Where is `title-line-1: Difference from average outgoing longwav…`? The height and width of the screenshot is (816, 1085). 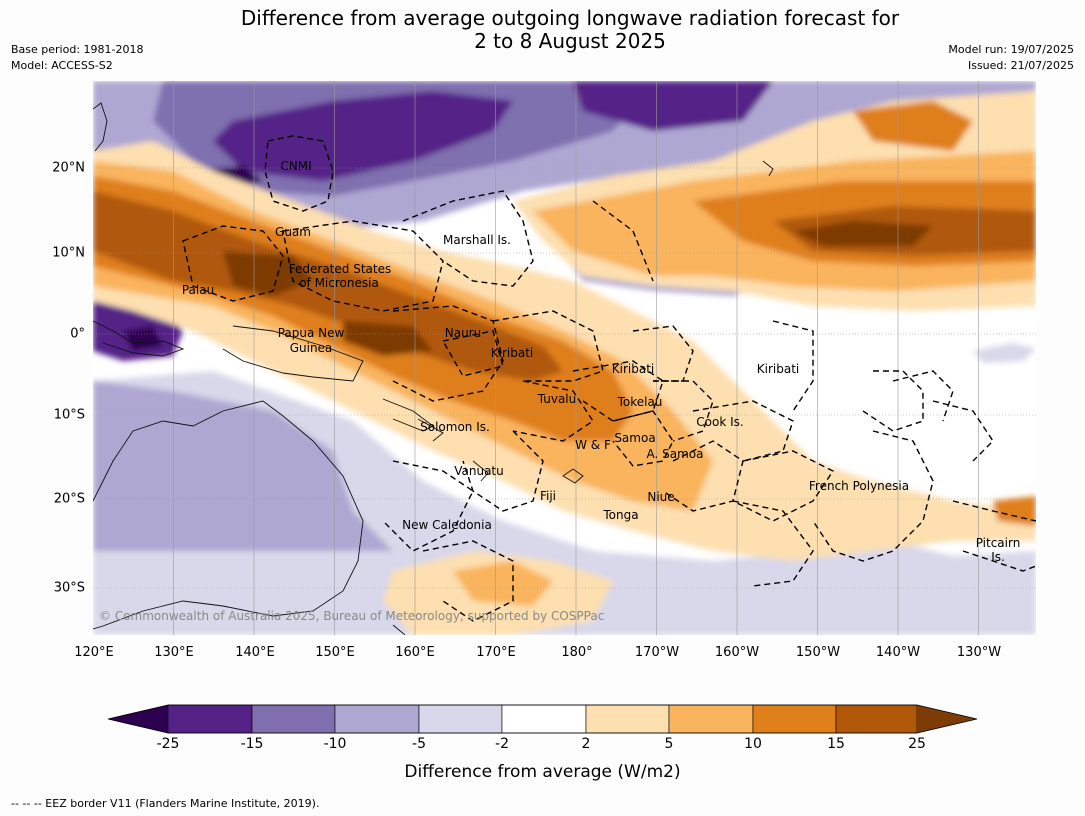
title-line-1: Difference from average outgoing longwav… is located at coordinates (570, 18).